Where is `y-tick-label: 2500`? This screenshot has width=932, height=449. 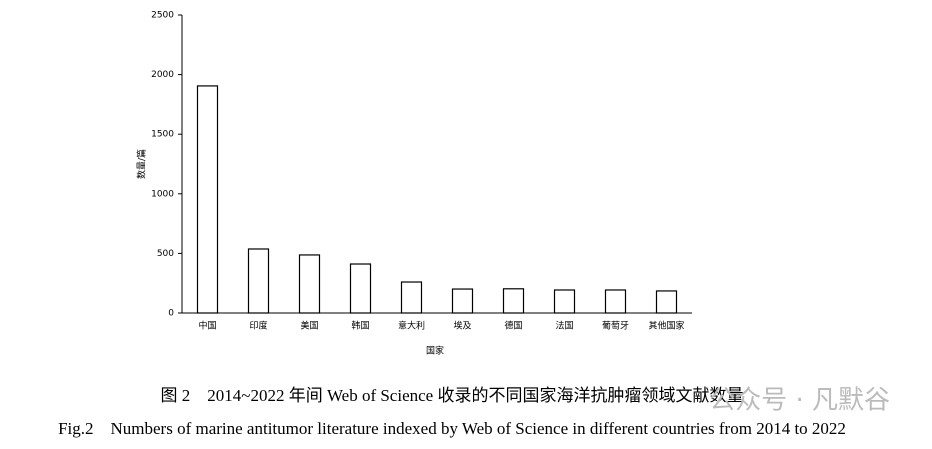 y-tick-label: 2500 is located at coordinates (162, 16).